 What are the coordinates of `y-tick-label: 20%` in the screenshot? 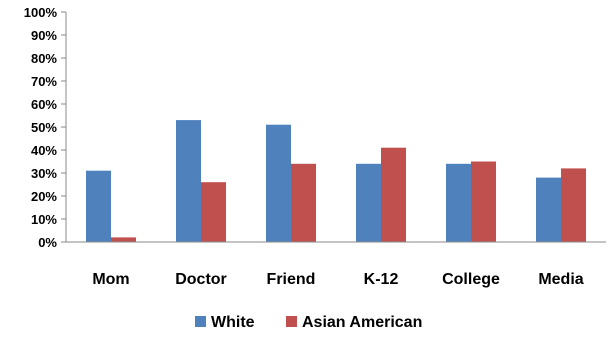 It's located at (44, 196).